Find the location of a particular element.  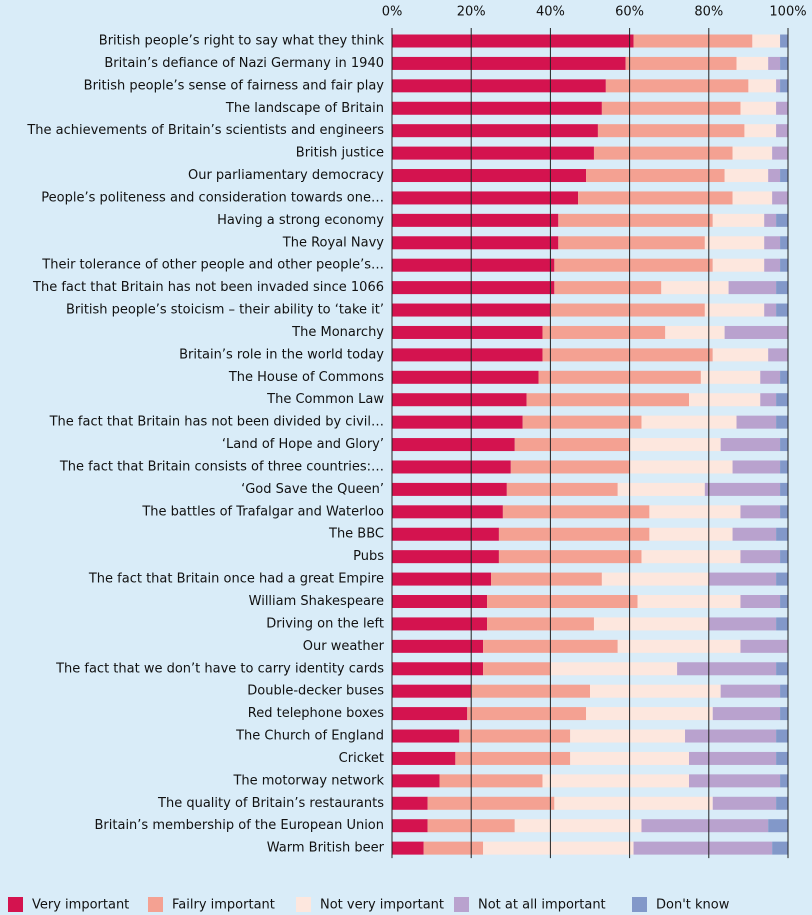

category-label: Having a strong economy is located at coordinates (300, 220).